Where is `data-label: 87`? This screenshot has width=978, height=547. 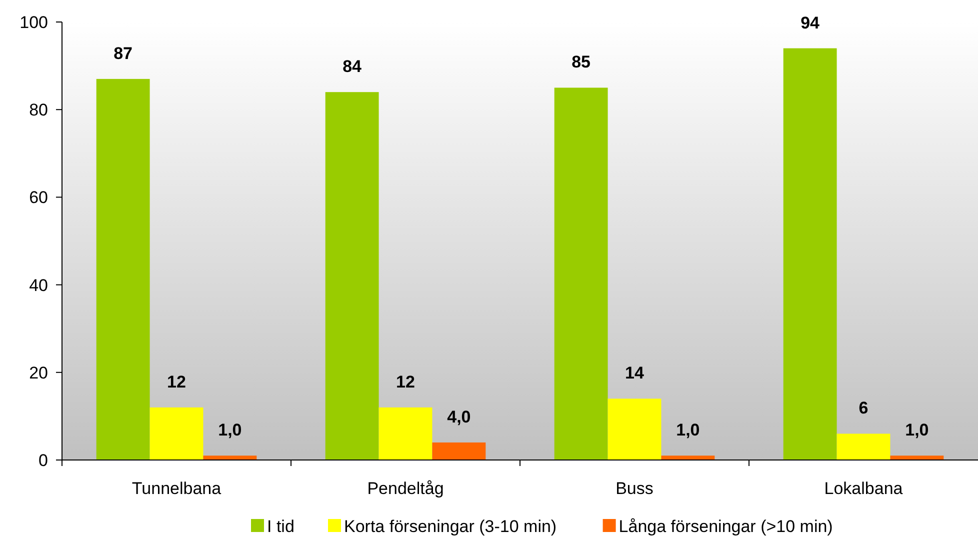 data-label: 87 is located at coordinates (123, 53).